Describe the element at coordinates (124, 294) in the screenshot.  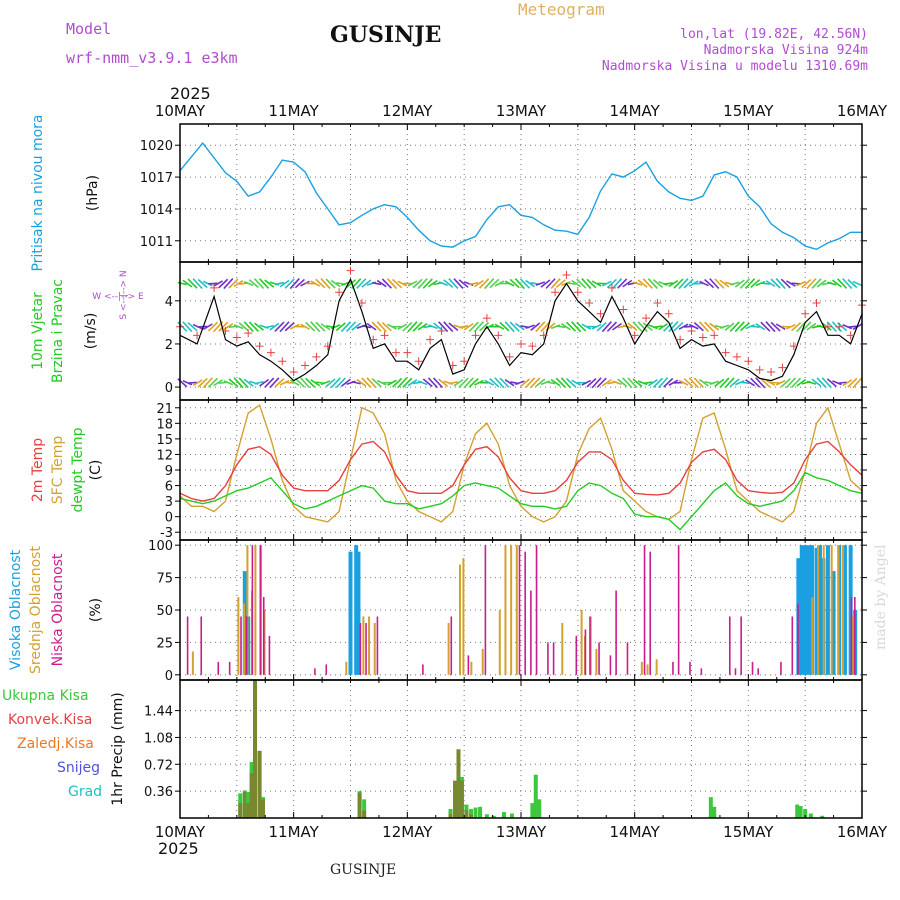
I see `wind-compass-sn: S <--|--> N` at that location.